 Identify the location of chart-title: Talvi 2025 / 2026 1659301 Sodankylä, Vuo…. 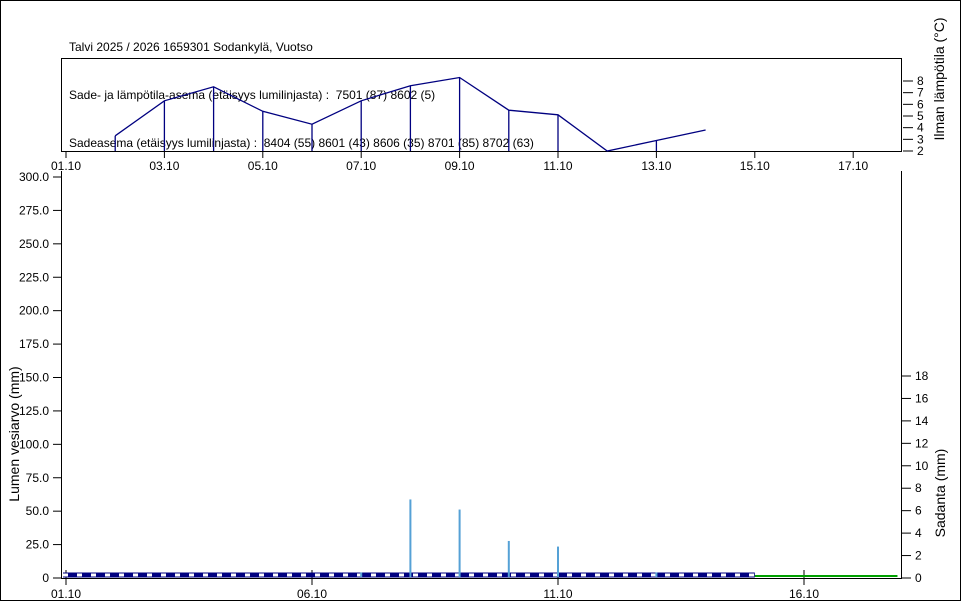
(191, 47).